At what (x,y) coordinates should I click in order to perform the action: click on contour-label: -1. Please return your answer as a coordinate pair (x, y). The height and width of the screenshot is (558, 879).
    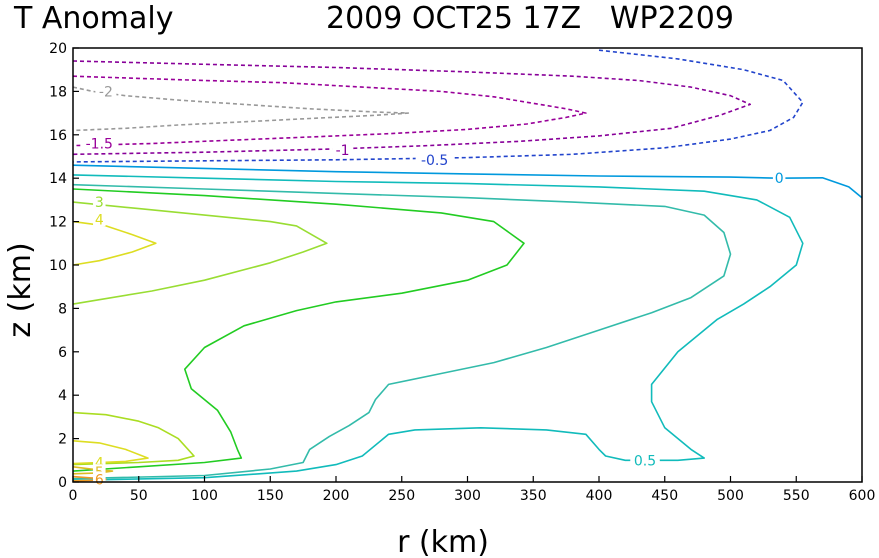
    Looking at the image, I should click on (343, 151).